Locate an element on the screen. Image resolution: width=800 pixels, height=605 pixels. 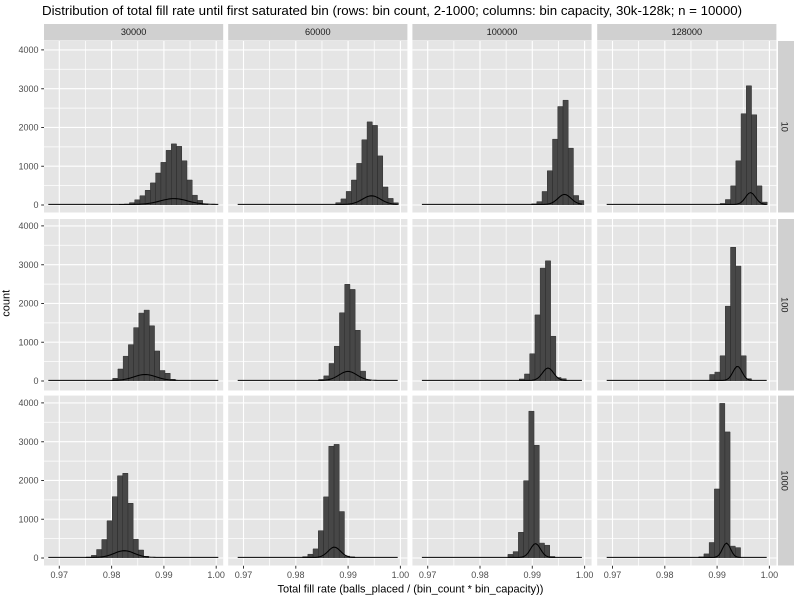
svg-text: 100 is located at coordinates (785, 304).